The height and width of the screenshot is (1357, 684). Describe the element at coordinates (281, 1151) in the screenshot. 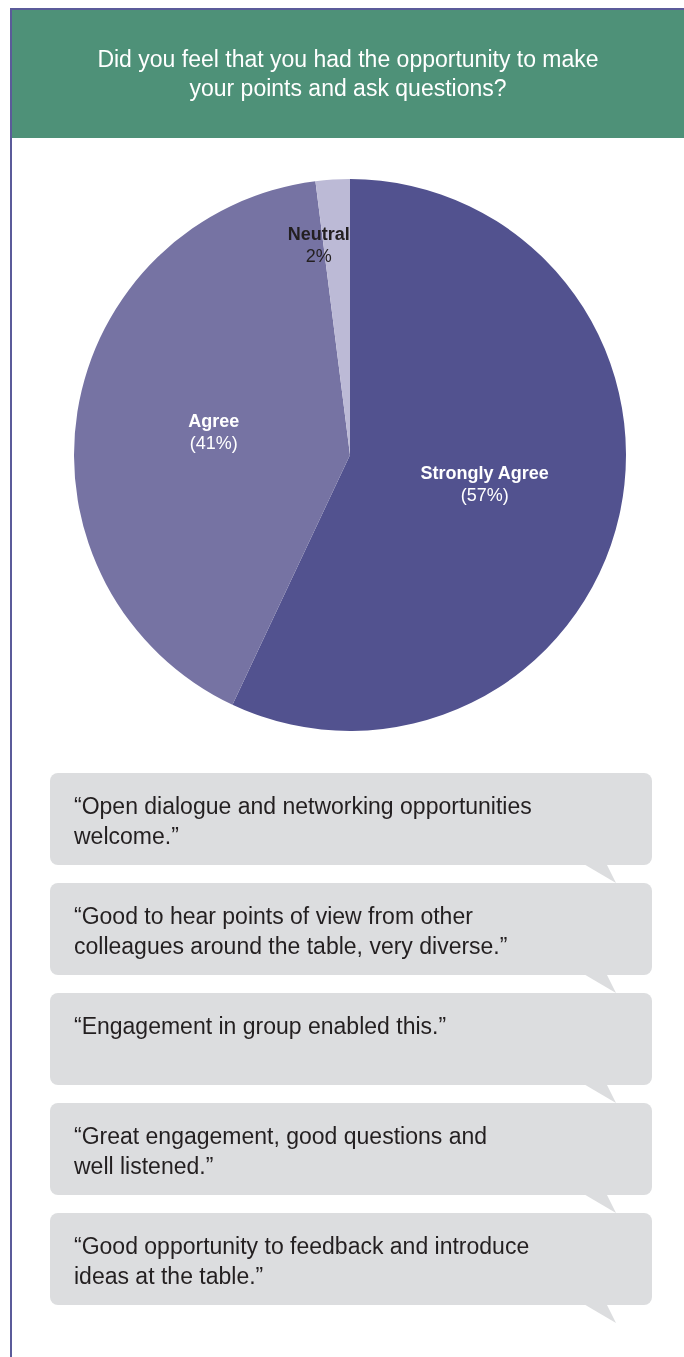

I see `text: “Great engagement, good questions and well listened.”` at that location.